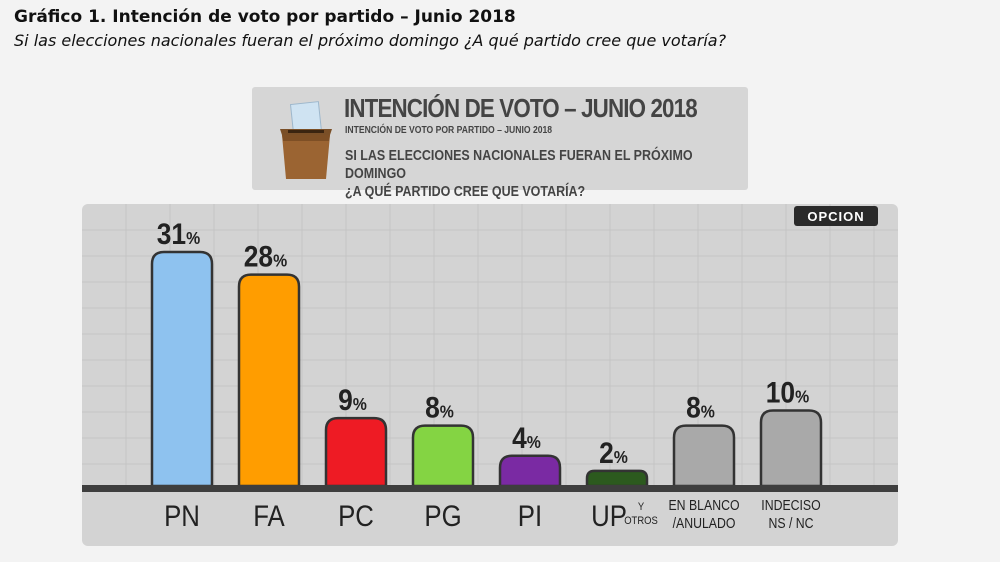 The image size is (1000, 562). Describe the element at coordinates (178, 233) in the screenshot. I see `value-label-pn: 31%` at that location.